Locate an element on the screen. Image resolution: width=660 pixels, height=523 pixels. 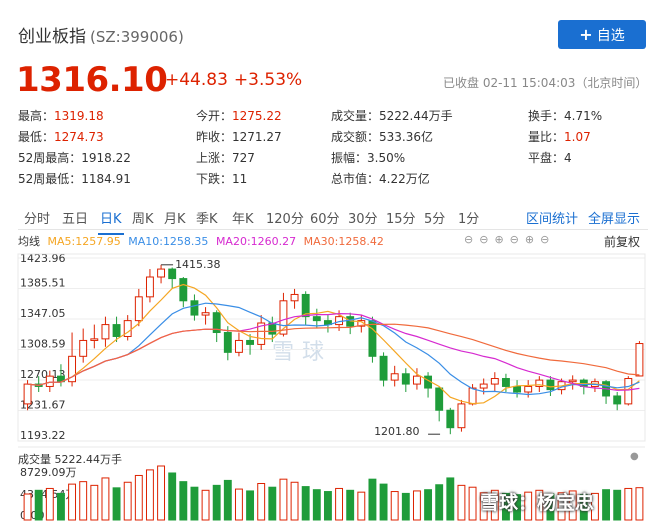
stat-value: 5222.44万手 is located at coordinates (416, 116).